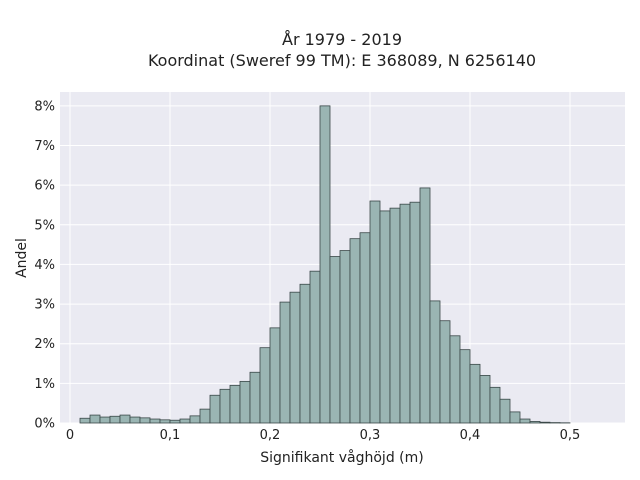 The height and width of the screenshot is (480, 640). I want to click on x-tick-label: 0,4, so click(470, 435).